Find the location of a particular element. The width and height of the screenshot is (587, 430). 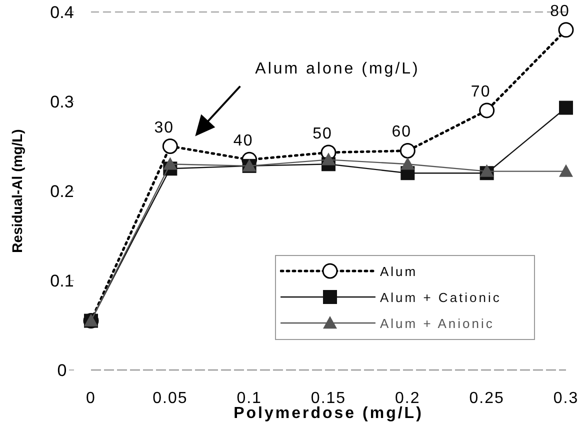

annotation: 40 is located at coordinates (243, 141).